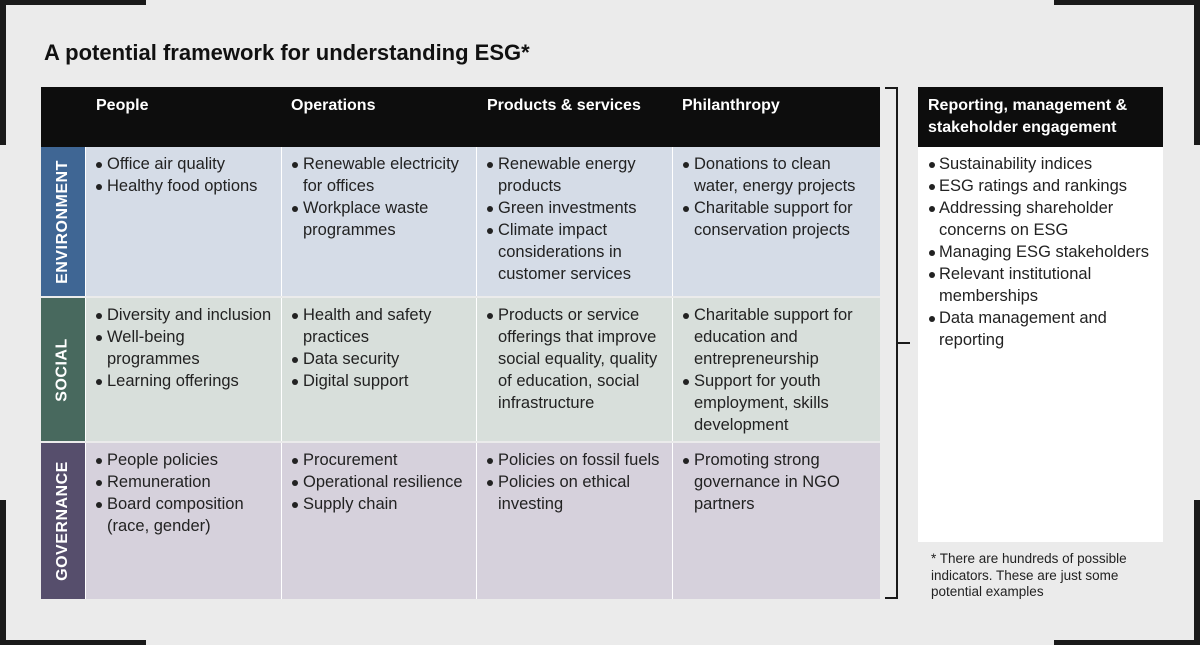 The height and width of the screenshot is (645, 1200). I want to click on row-label-text: SOCIAL, so click(63, 369).